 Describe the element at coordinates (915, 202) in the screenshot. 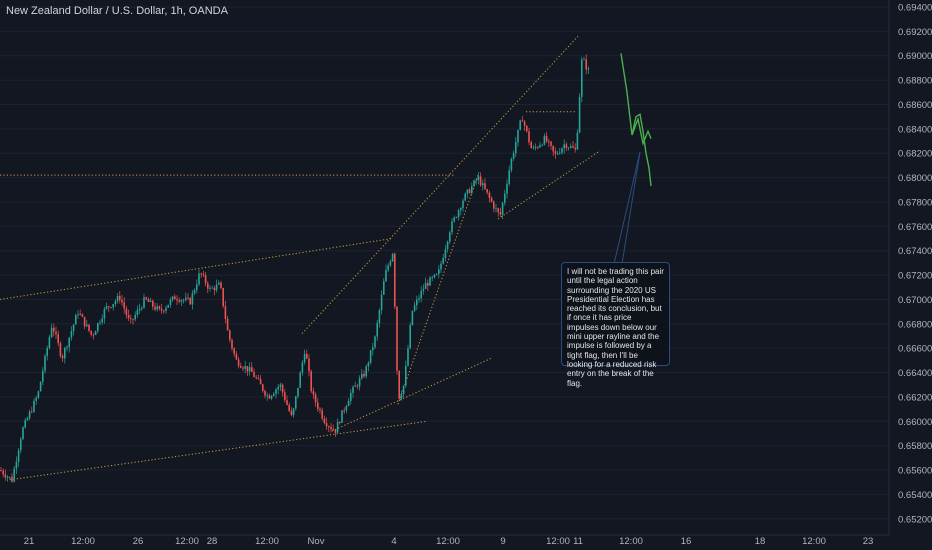

I see `price-tick: 0.67800` at that location.